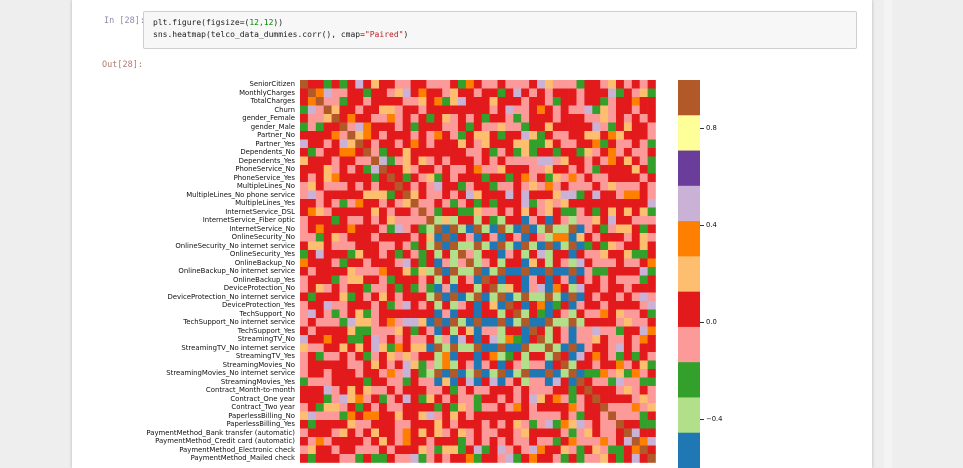 The width and height of the screenshot is (963, 468). Describe the element at coordinates (242, 458) in the screenshot. I see `heatmap-row-label: PaymentMethod_Mailed check` at that location.